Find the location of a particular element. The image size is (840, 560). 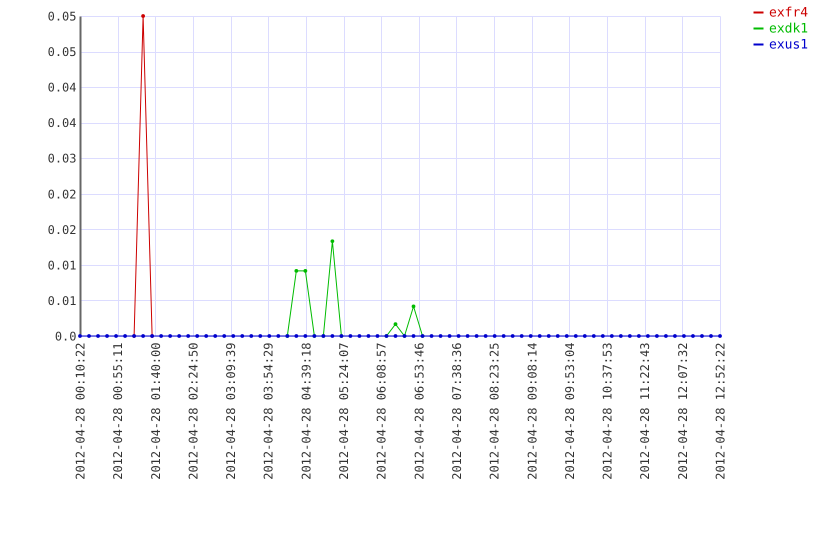

legend-label: exus1 is located at coordinates (788, 45).